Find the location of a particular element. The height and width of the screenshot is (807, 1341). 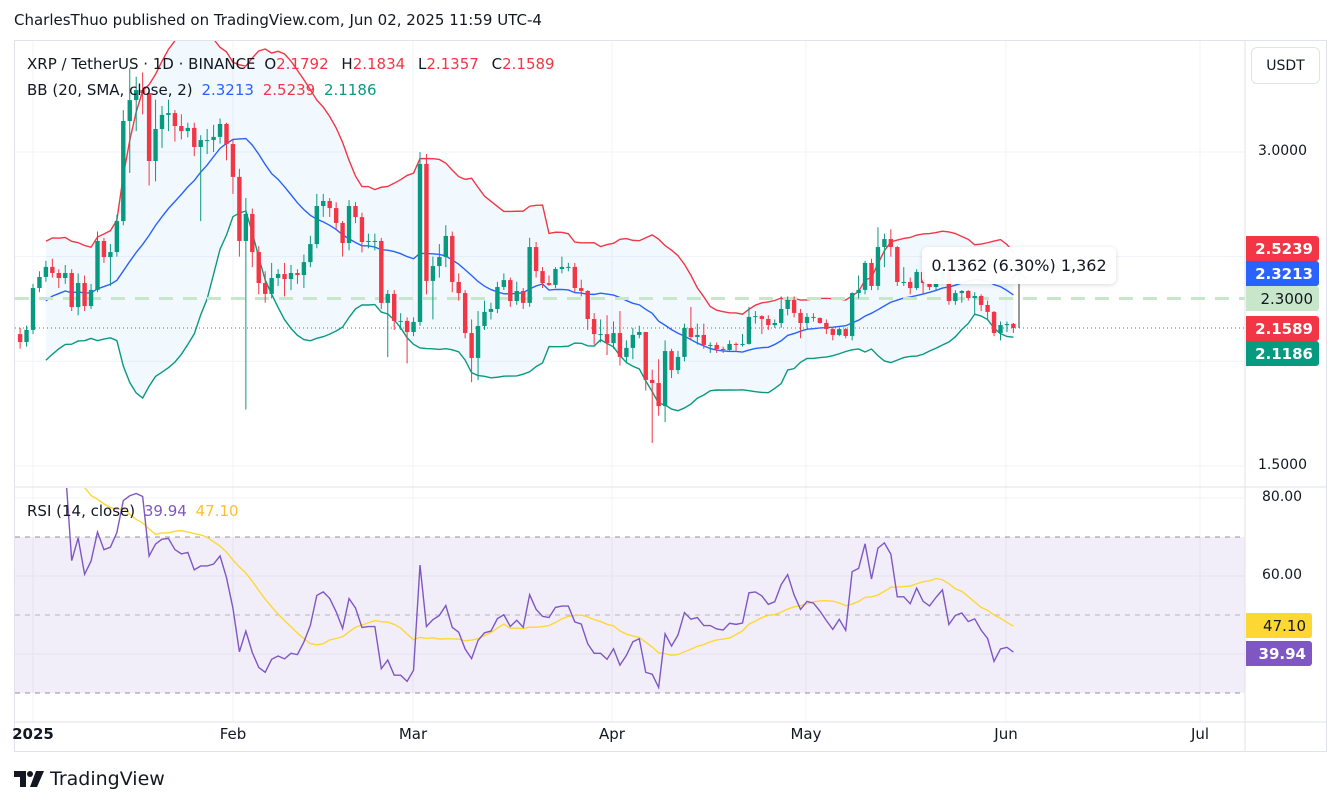

brand-name: TradingView is located at coordinates (107, 779).